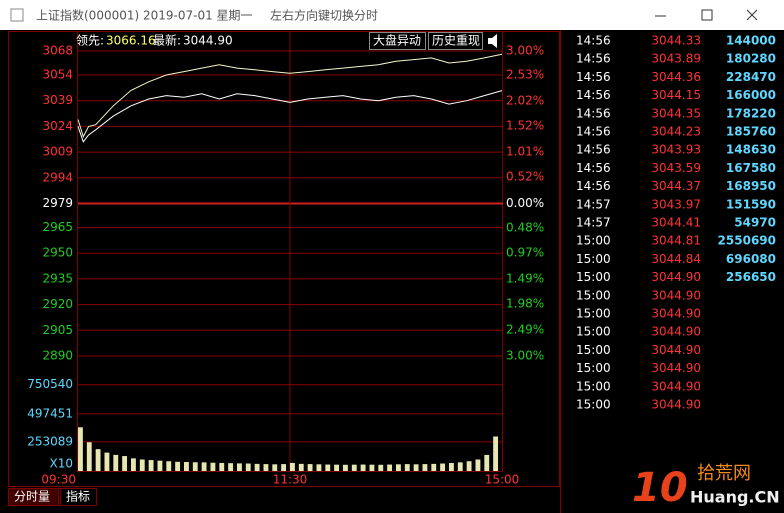 The width and height of the screenshot is (784, 513). What do you see at coordinates (50, 441) in the screenshot?
I see `y-tick-label: 253089` at bounding box center [50, 441].